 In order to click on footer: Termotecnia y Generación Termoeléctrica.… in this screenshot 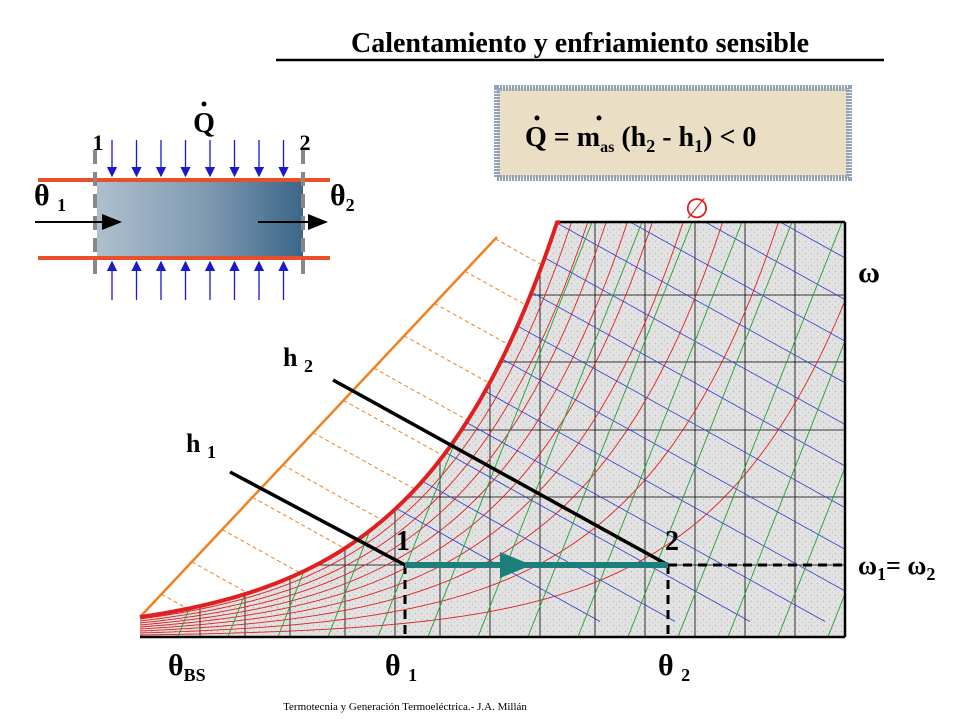, I will do `click(405, 707)`.